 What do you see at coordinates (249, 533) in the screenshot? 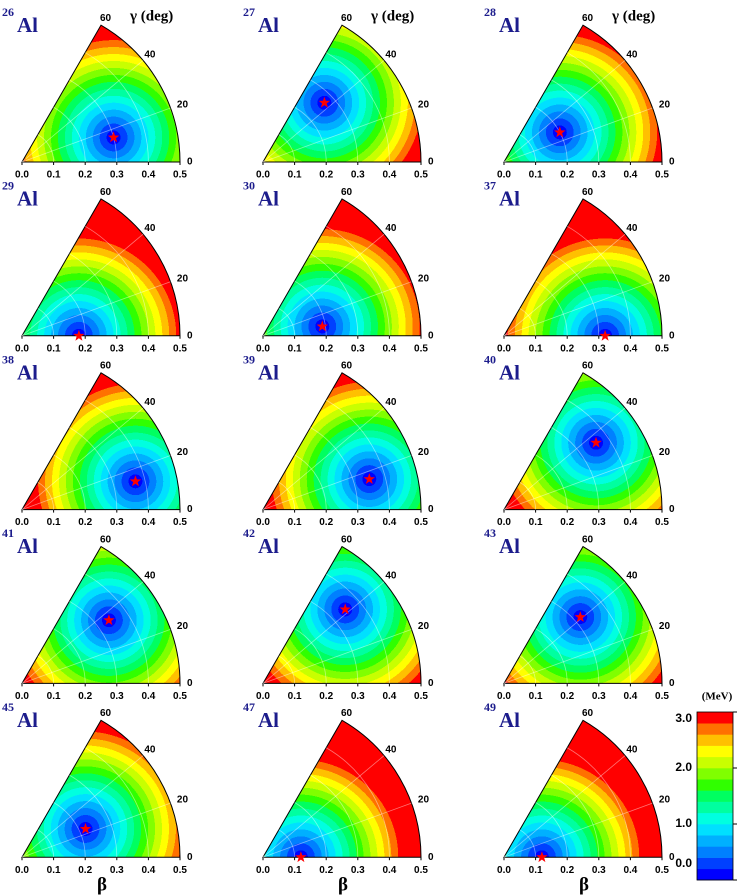
I see `panel-mass: 42` at bounding box center [249, 533].